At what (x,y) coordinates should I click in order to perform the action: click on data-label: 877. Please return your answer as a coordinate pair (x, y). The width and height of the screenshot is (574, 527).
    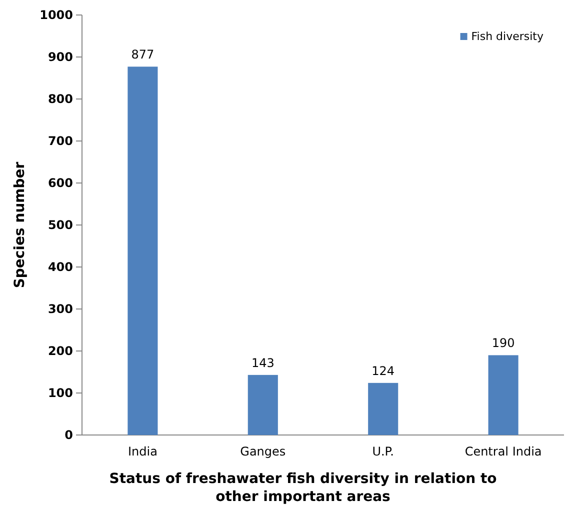
    Looking at the image, I should click on (142, 55).